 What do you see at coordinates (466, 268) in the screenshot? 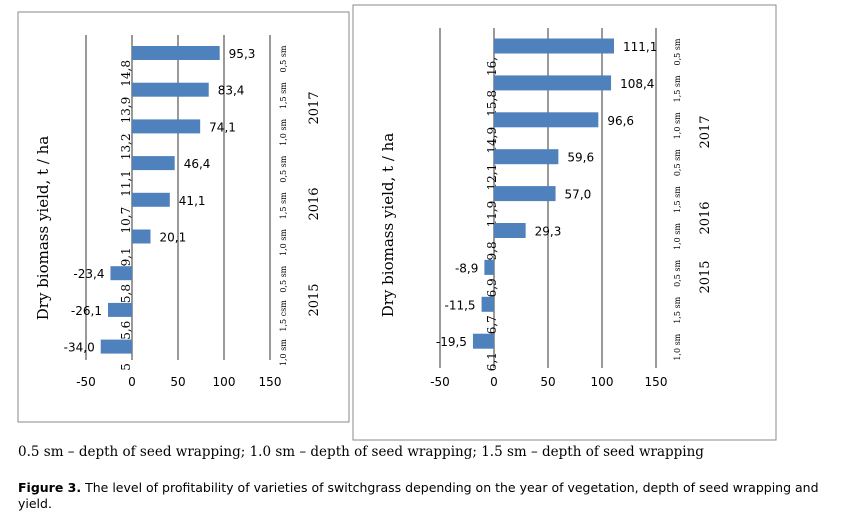
I see `value-label: -8,9` at bounding box center [466, 268].